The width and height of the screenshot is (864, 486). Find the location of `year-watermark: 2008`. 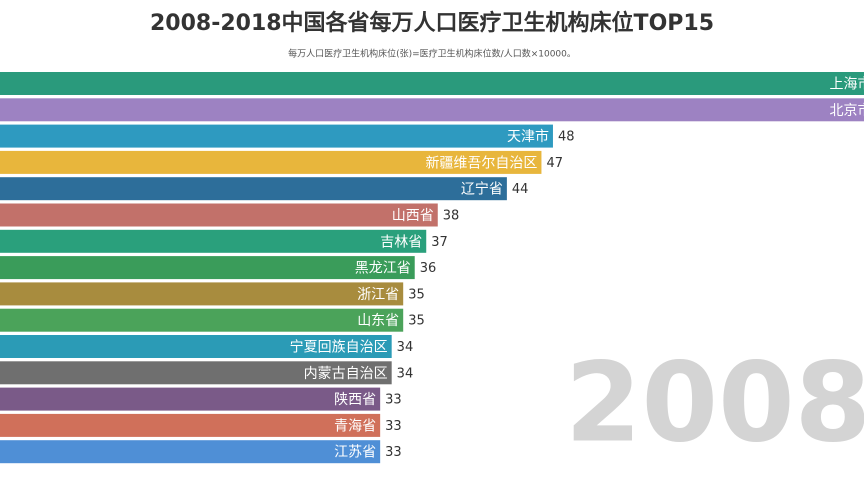

year-watermark: 2008 is located at coordinates (714, 402).